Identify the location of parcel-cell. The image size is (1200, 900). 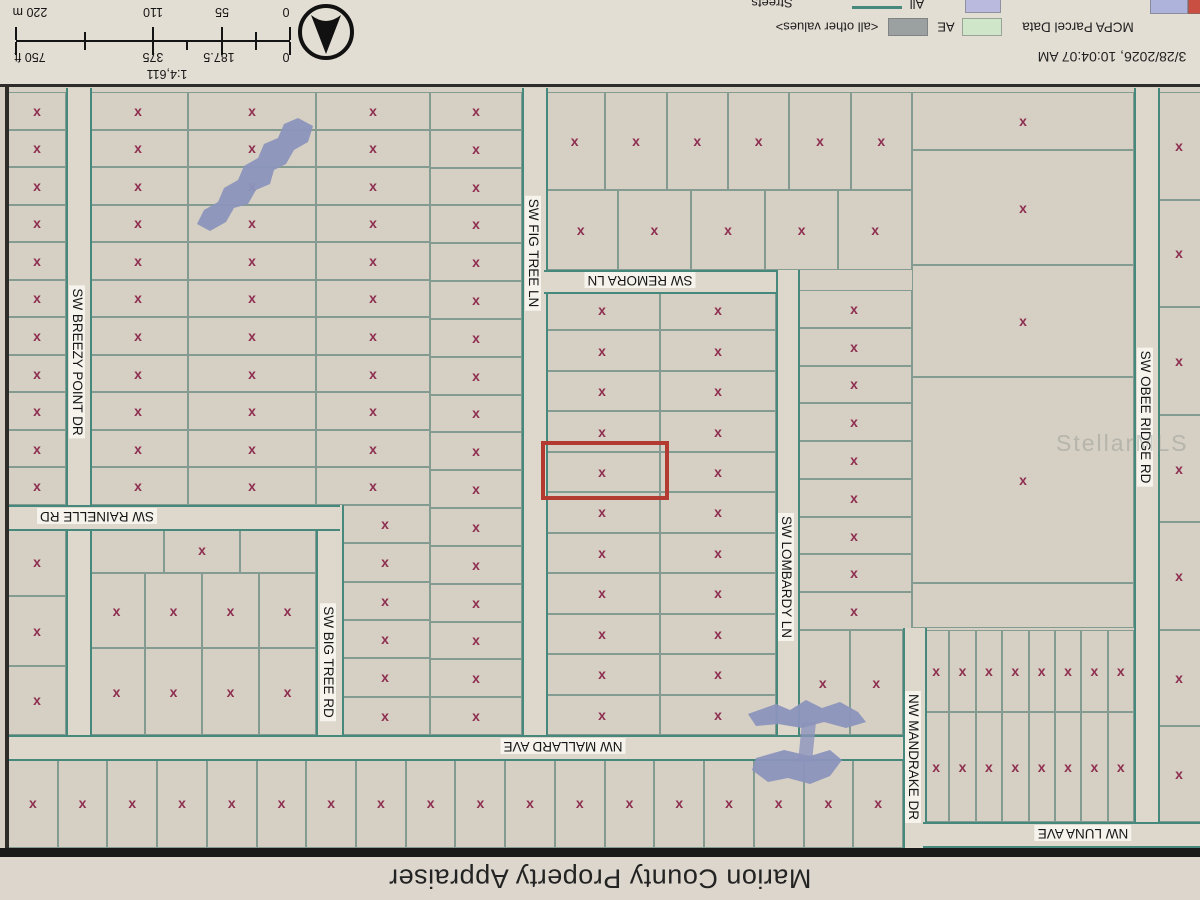
(126, 550).